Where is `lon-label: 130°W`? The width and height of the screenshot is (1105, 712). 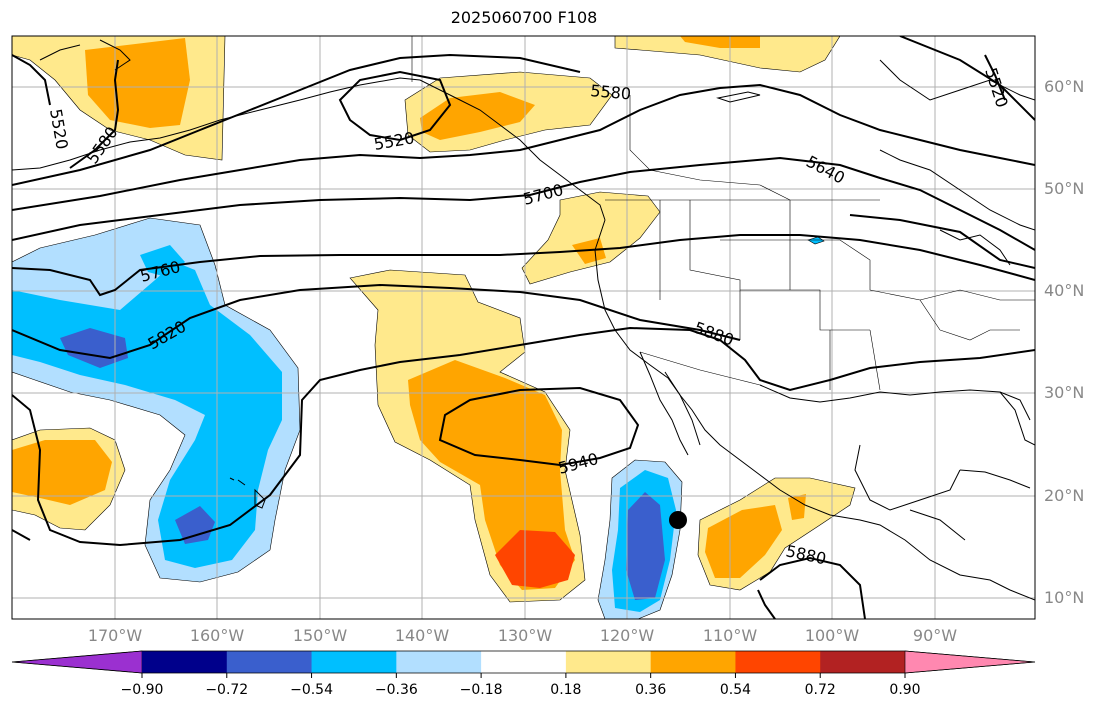
lon-label: 130°W is located at coordinates (525, 635).